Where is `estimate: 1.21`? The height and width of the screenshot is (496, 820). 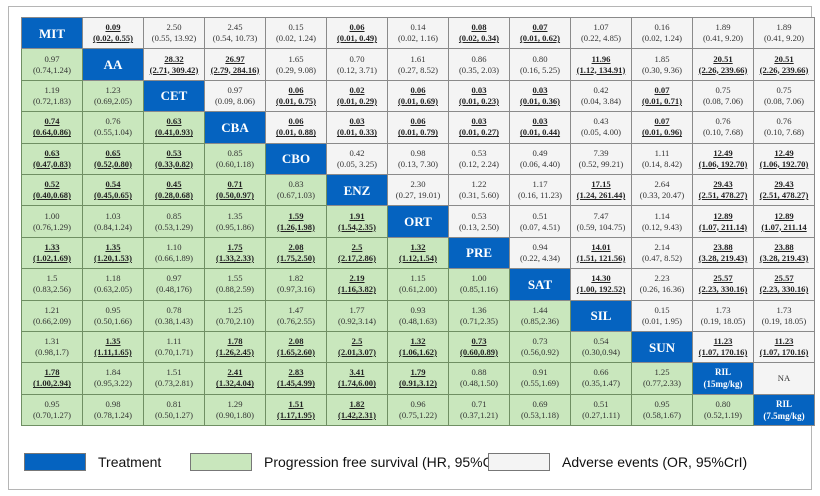 estimate: 1.21 is located at coordinates (52, 309).